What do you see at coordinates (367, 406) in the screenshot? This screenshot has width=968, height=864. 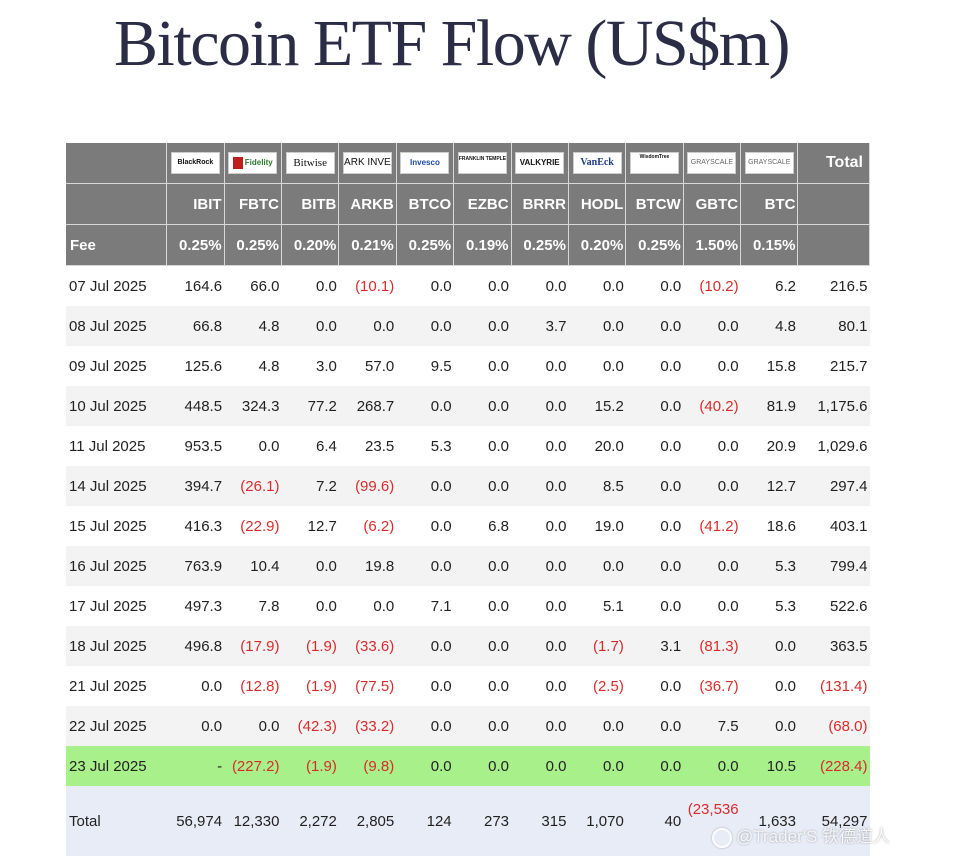 I see `flow-cell: 268.7` at bounding box center [367, 406].